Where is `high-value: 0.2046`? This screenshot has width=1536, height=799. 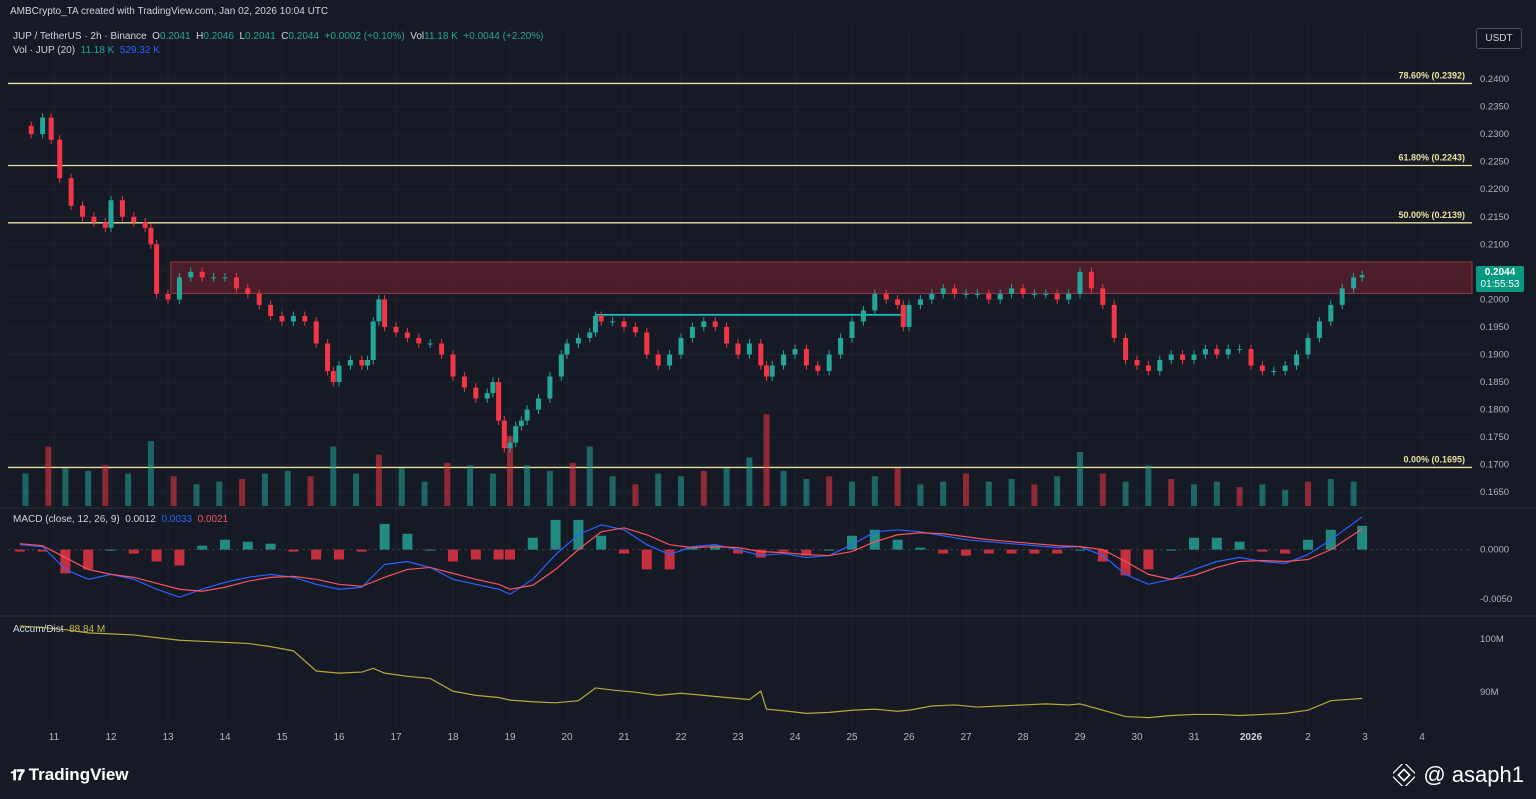 high-value: 0.2046 is located at coordinates (218, 36).